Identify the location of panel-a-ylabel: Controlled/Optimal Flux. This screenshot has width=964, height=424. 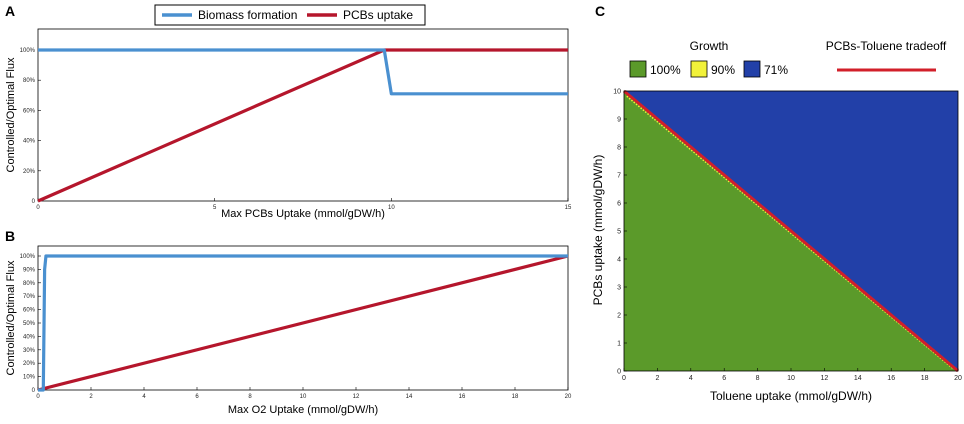
(11, 114).